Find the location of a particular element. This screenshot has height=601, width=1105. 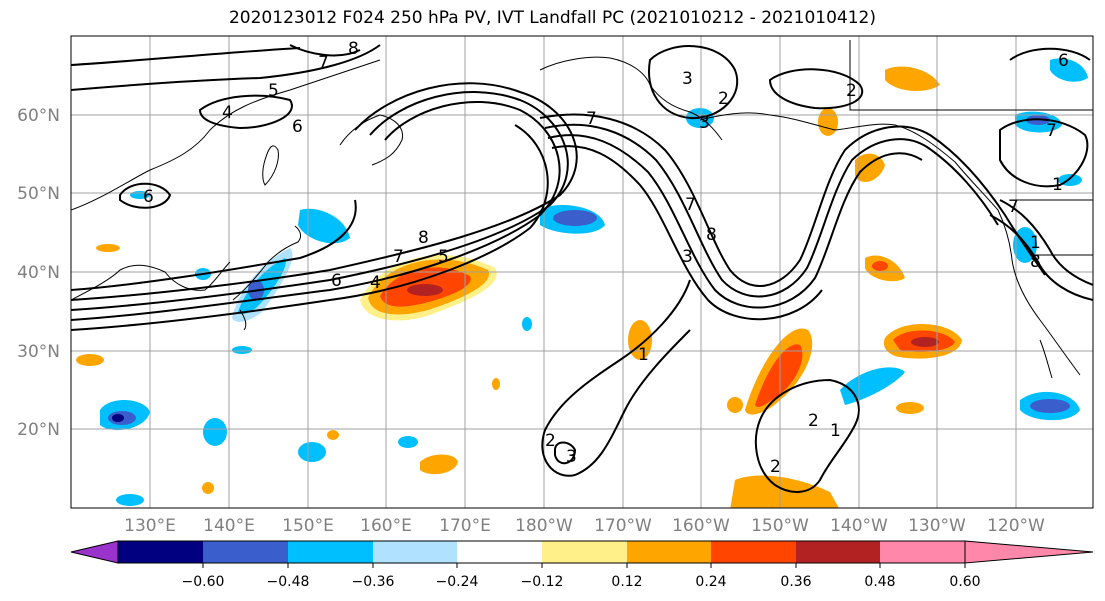

colorbar-tick-label: −0.24 is located at coordinates (457, 582).